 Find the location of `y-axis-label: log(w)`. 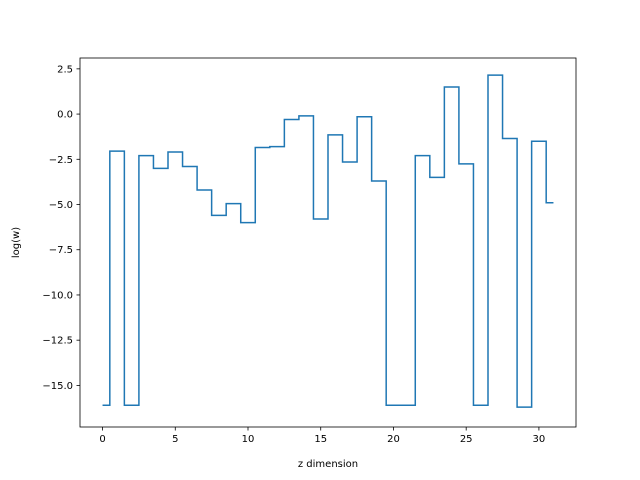

y-axis-label: log(w) is located at coordinates (16, 242).